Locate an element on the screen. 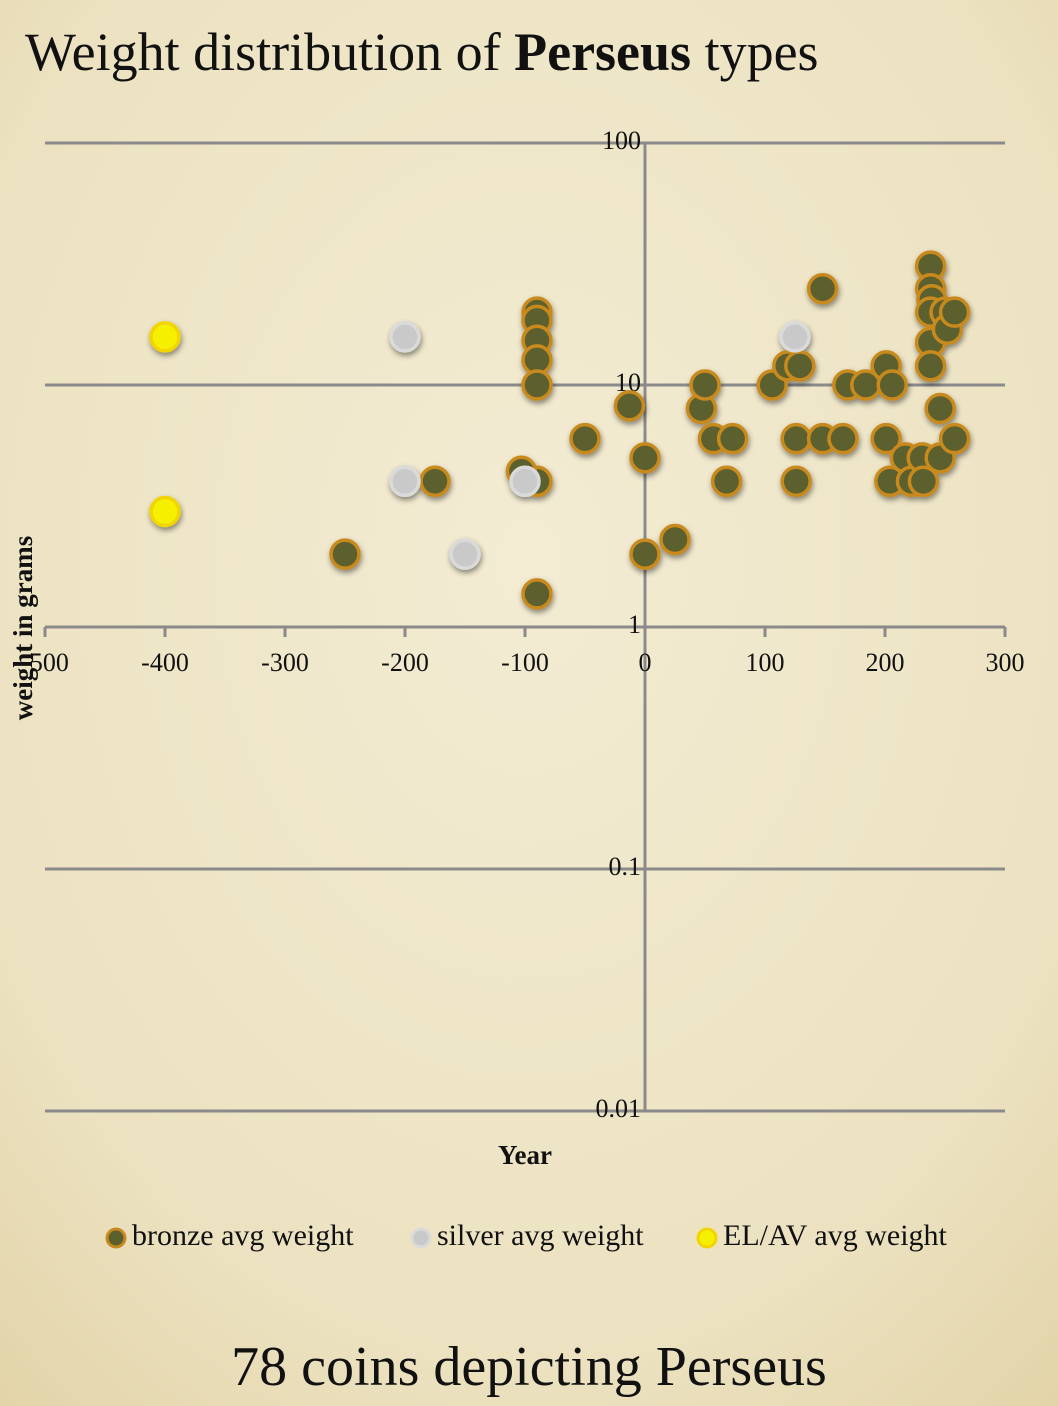  legend-label: EL/AV avg weight is located at coordinates (835, 1235).